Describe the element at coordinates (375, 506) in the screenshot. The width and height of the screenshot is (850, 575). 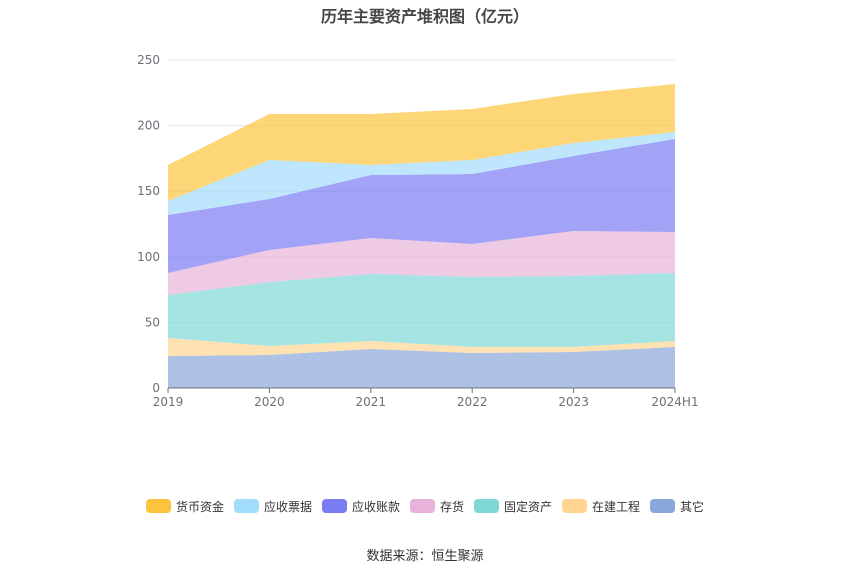
I see `legend-label: 应收账款` at that location.